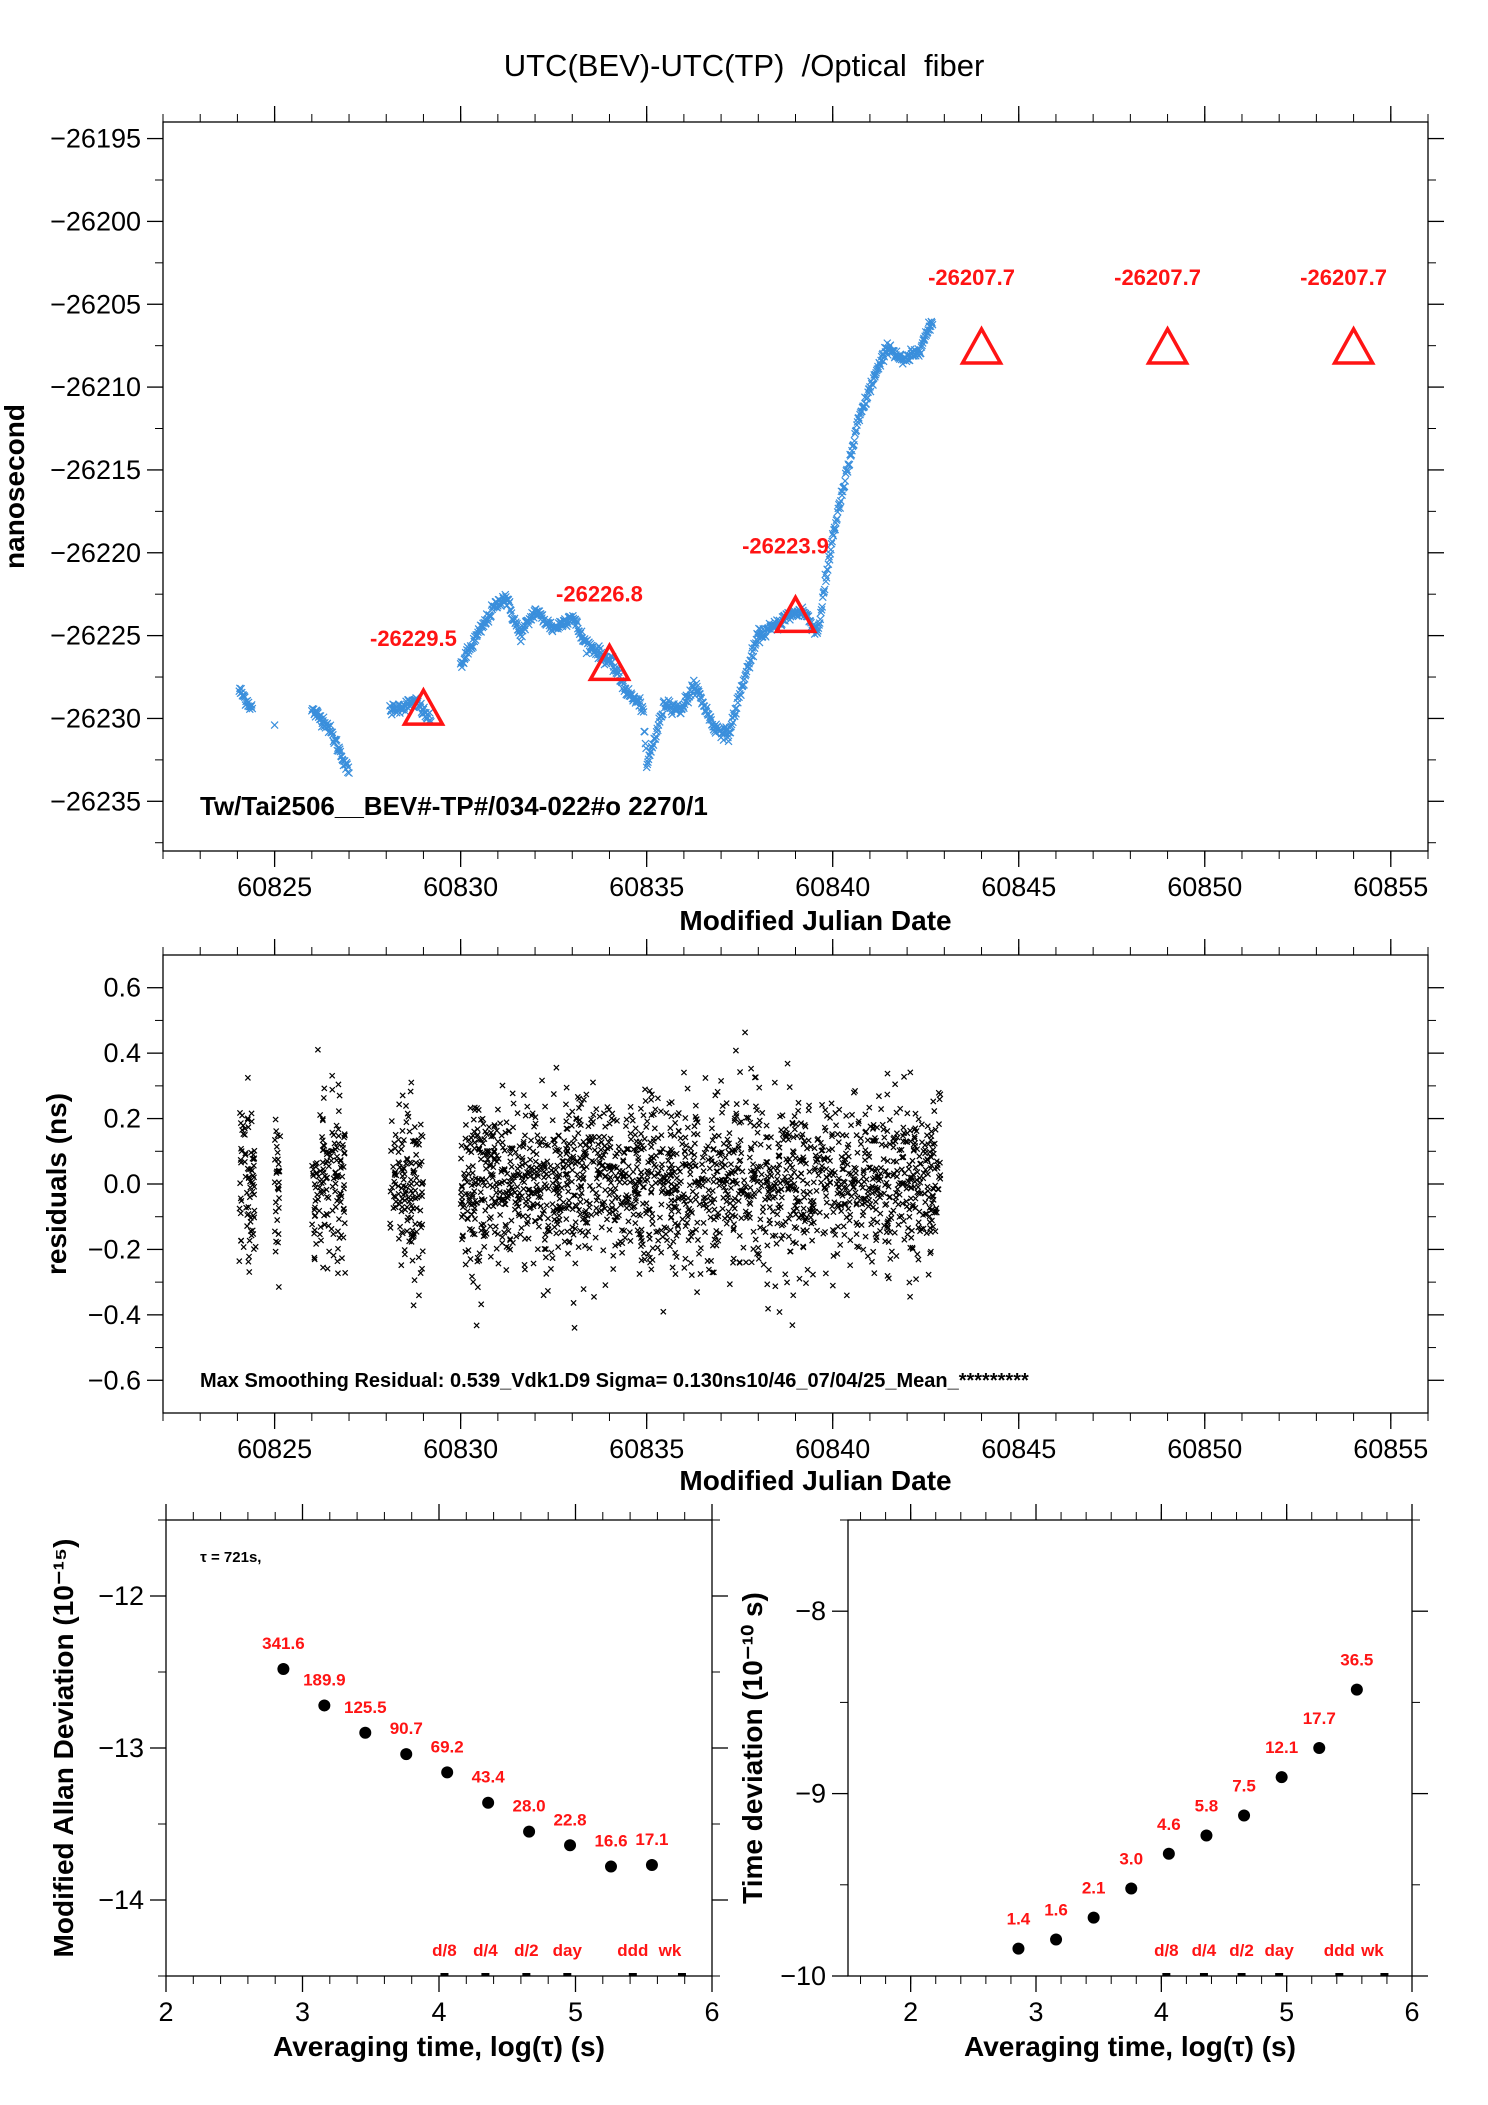 This screenshot has width=1488, height=2105. Describe the element at coordinates (1384, 1974) in the screenshot. I see `tdev-interval-marker` at that location.